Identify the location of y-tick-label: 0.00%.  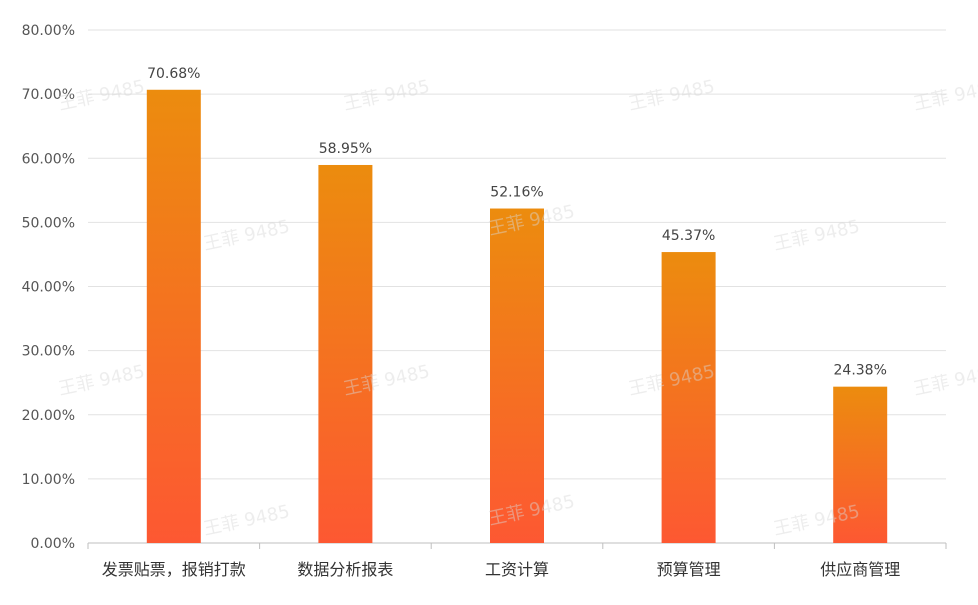
(53, 544).